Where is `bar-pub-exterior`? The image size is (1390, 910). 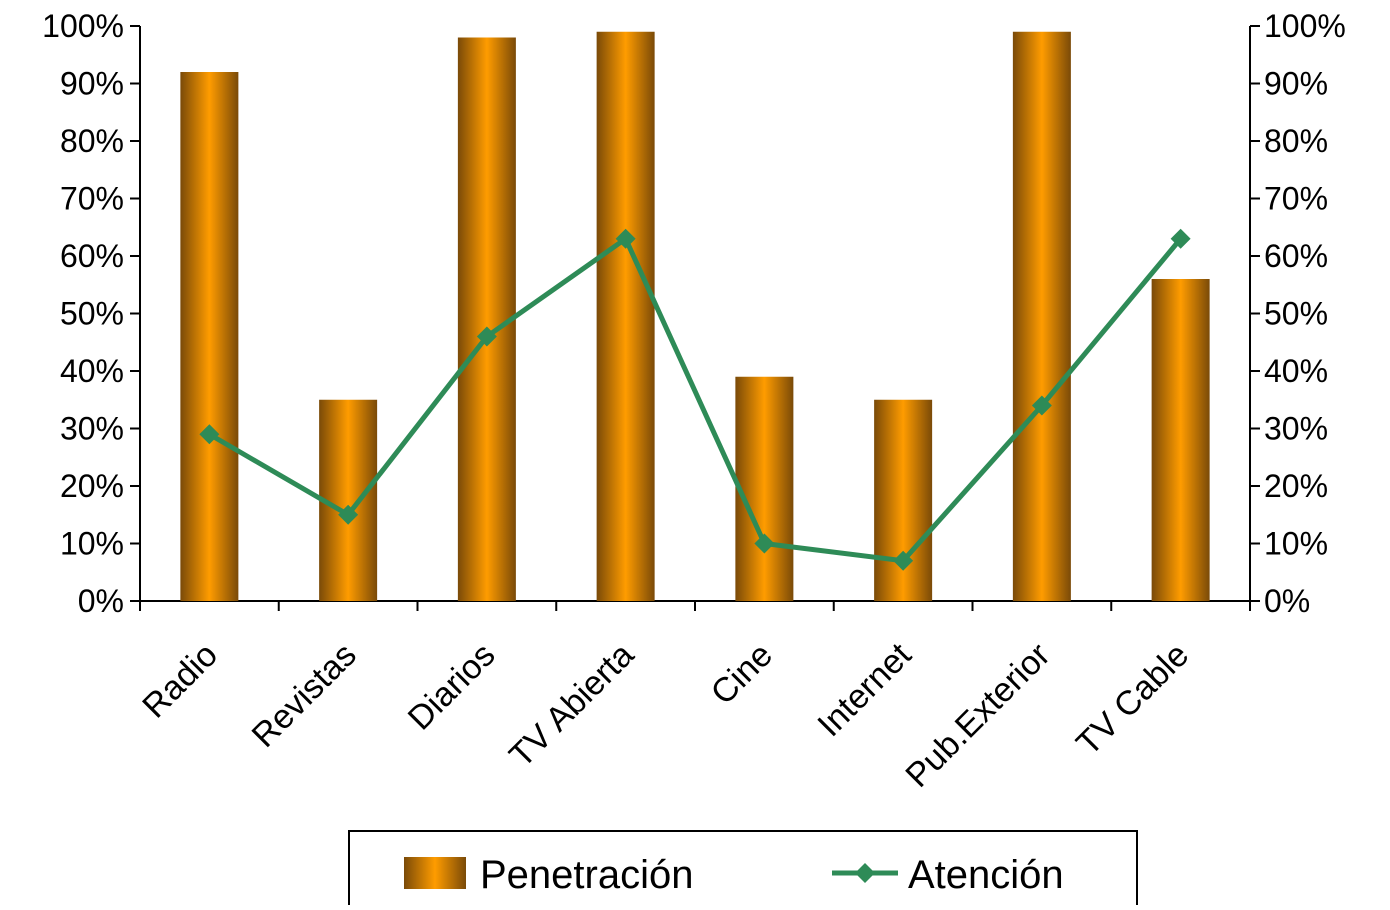 bar-pub-exterior is located at coordinates (1041, 316).